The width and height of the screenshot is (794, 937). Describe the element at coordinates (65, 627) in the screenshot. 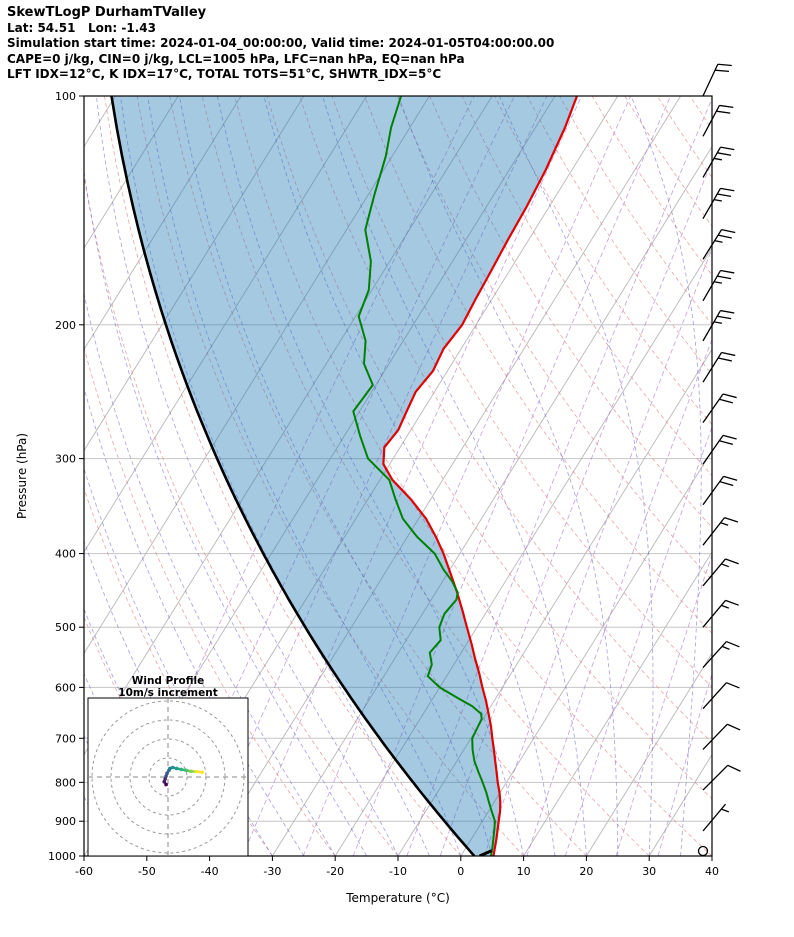

I see `y-tick-label: 500` at that location.